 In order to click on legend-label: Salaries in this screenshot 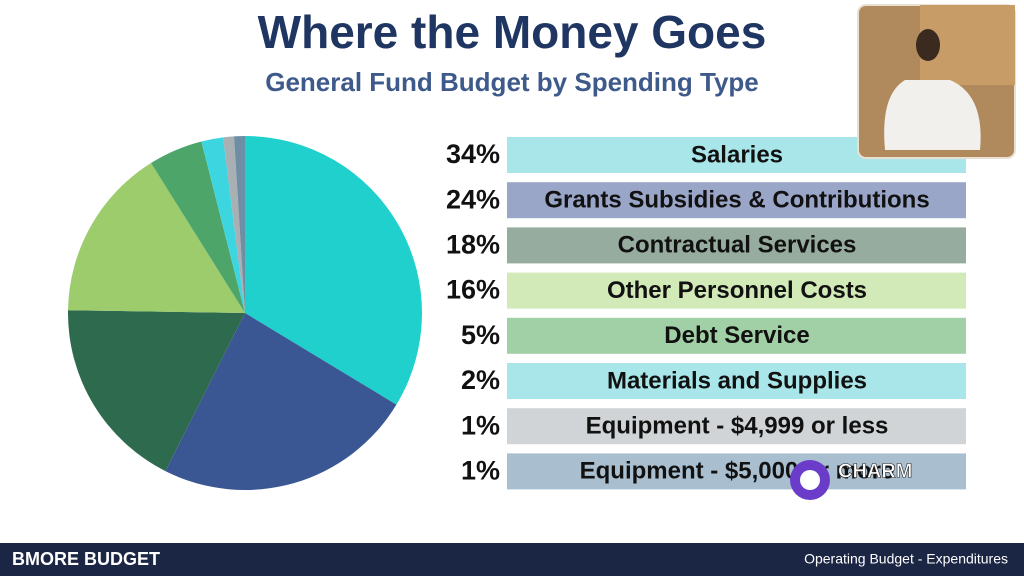, I will do `click(737, 154)`.